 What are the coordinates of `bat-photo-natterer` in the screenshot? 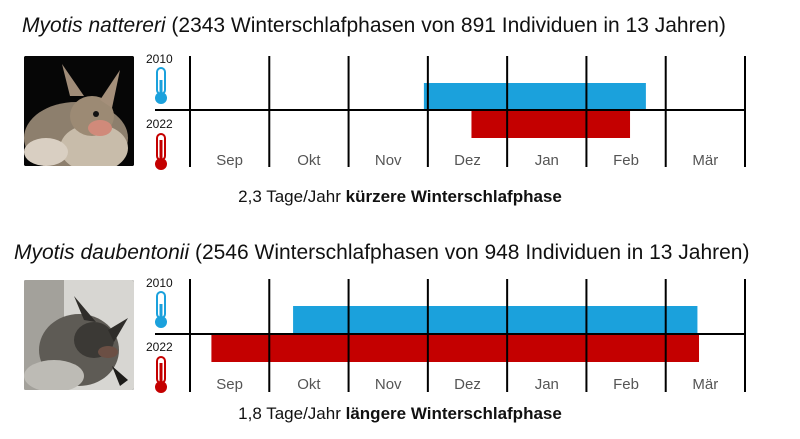 It's located at (79, 111).